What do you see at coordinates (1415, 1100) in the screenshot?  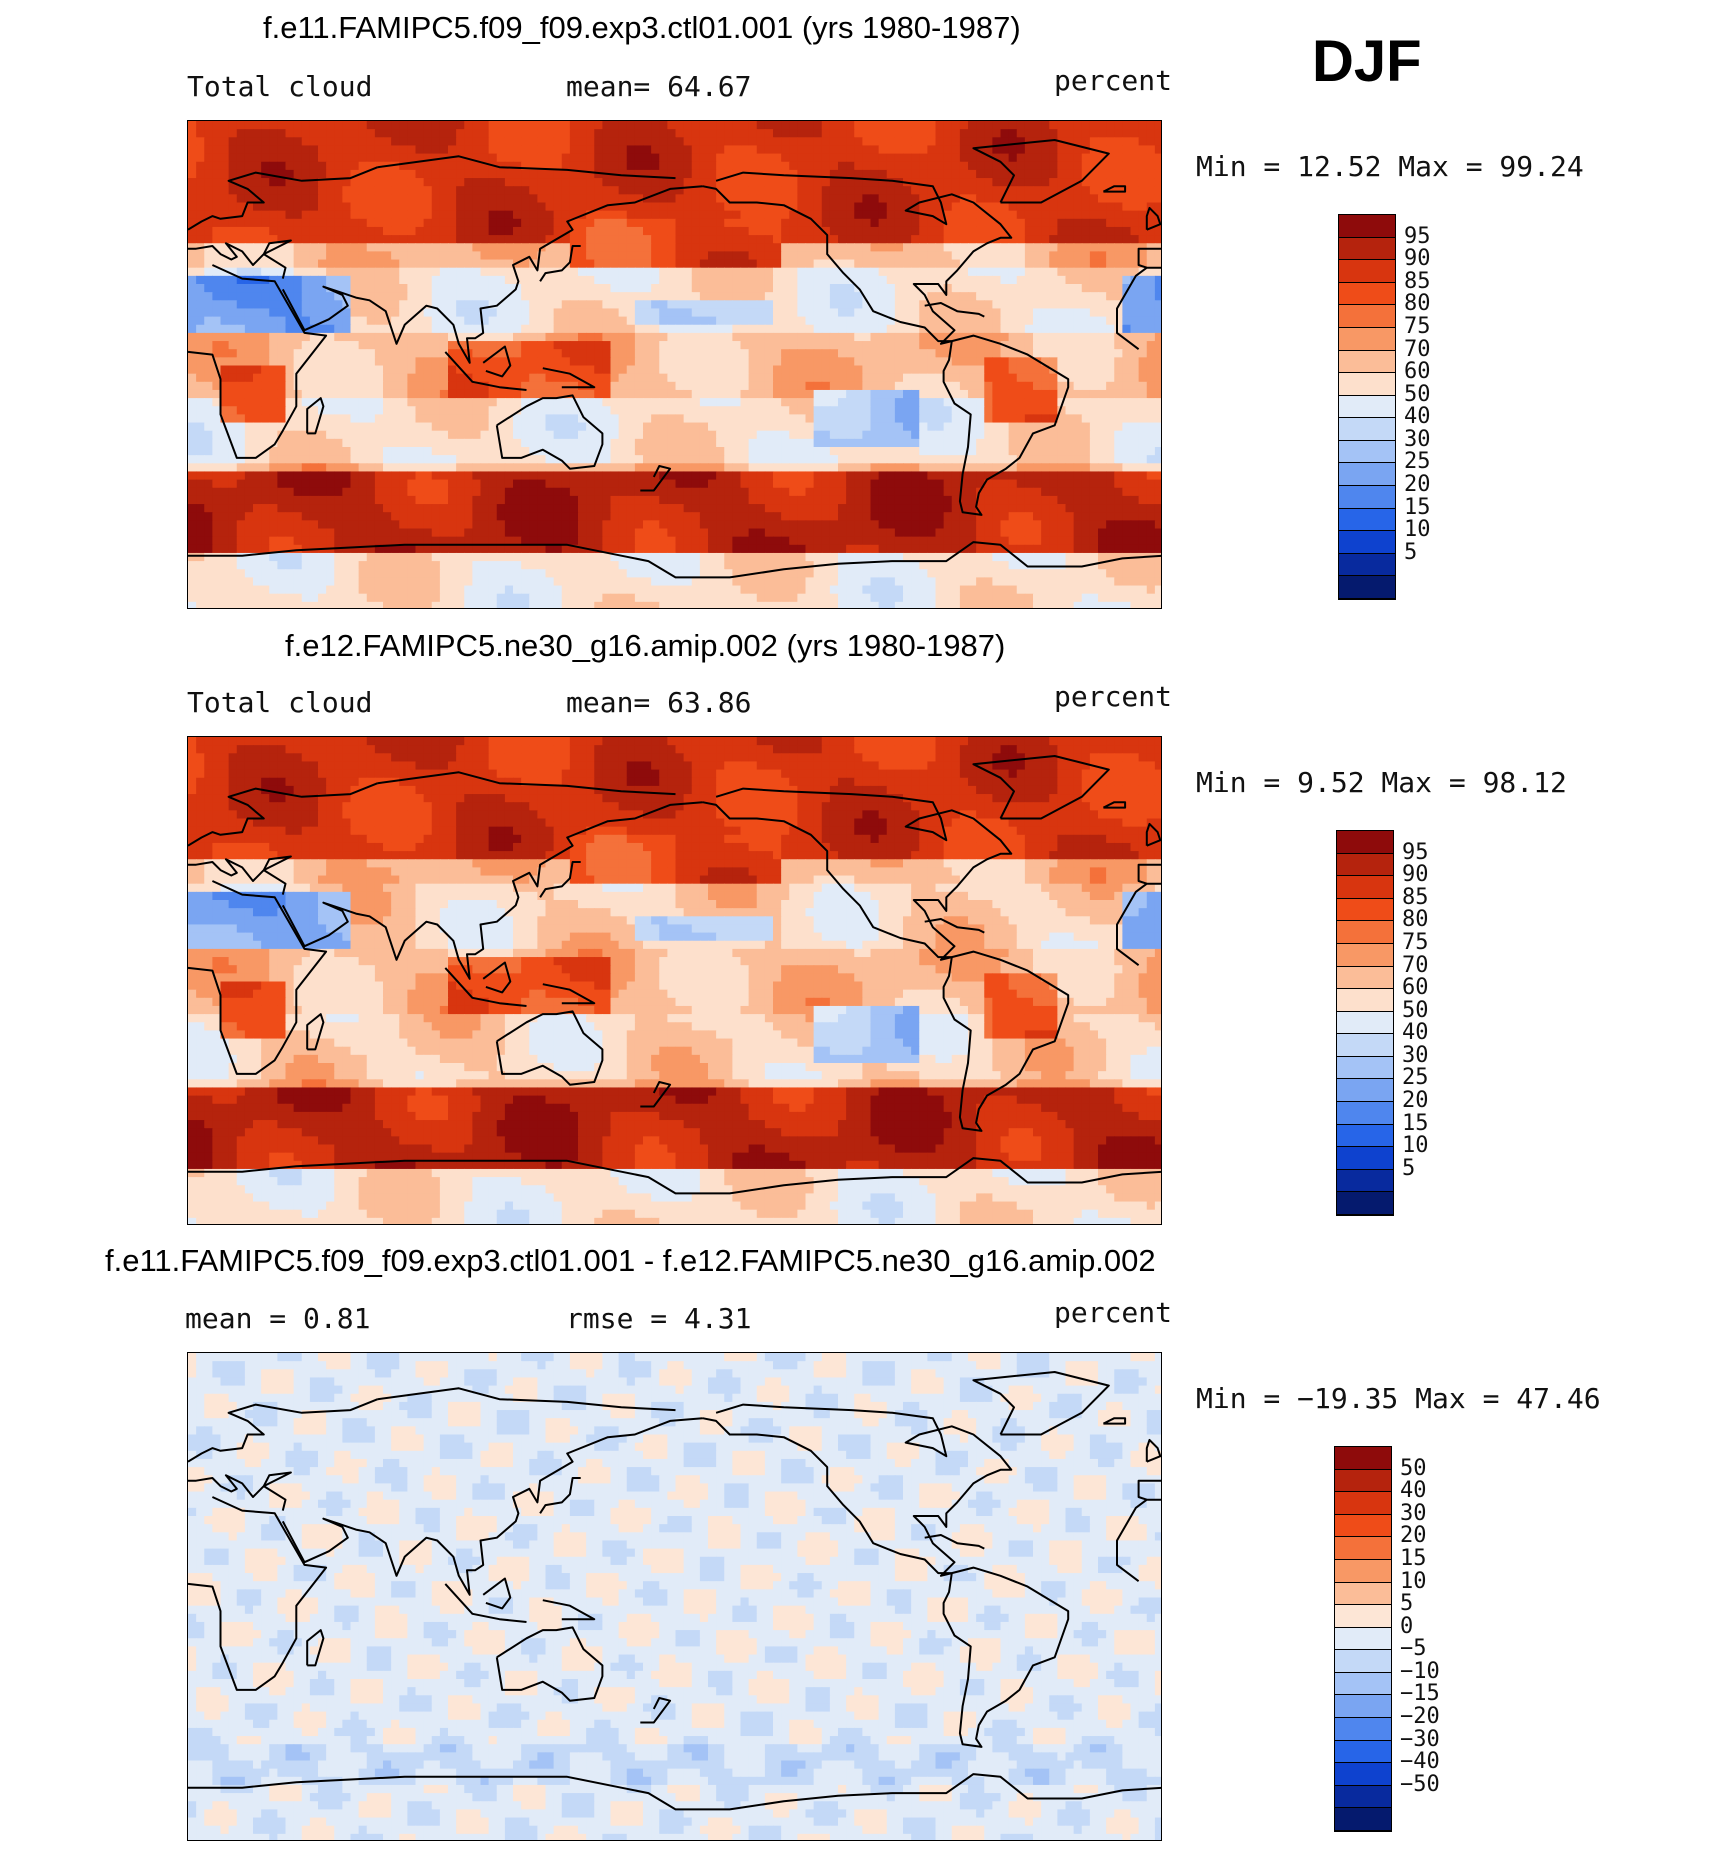 I see `colorbar-tick-label: 20` at bounding box center [1415, 1100].